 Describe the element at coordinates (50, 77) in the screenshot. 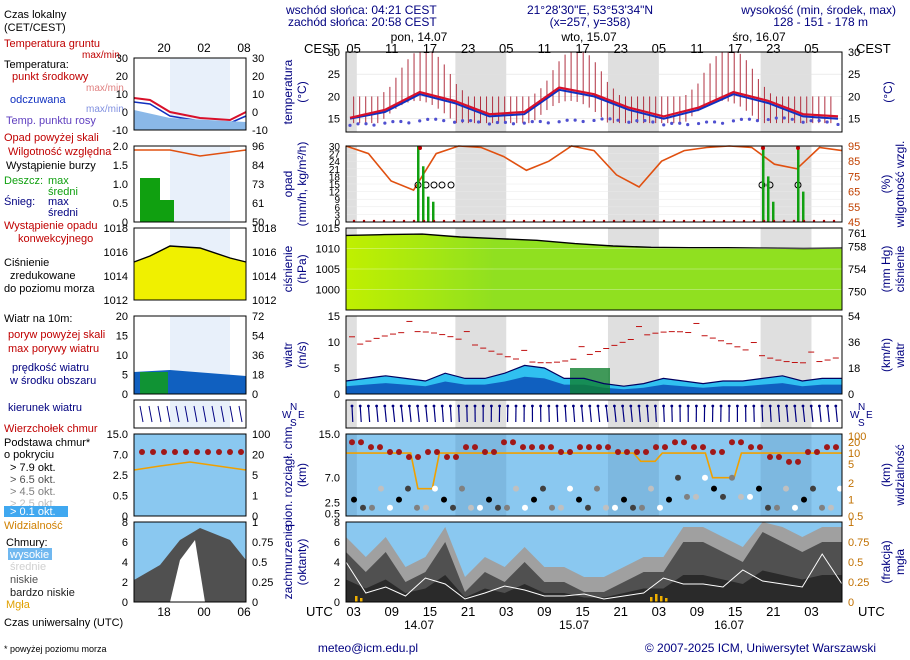

I see `legend-temp-mid: punkt środkowy` at that location.